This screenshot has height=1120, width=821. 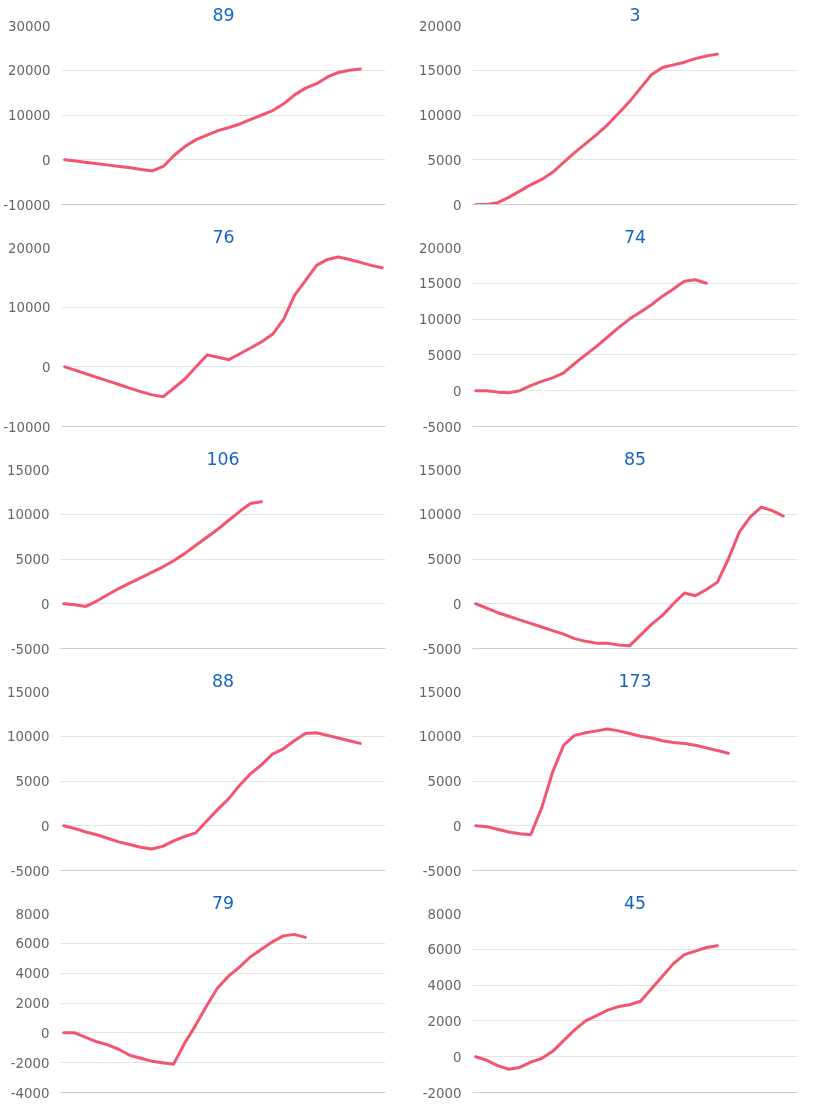 I want to click on chart-title: 45, so click(x=635, y=902).